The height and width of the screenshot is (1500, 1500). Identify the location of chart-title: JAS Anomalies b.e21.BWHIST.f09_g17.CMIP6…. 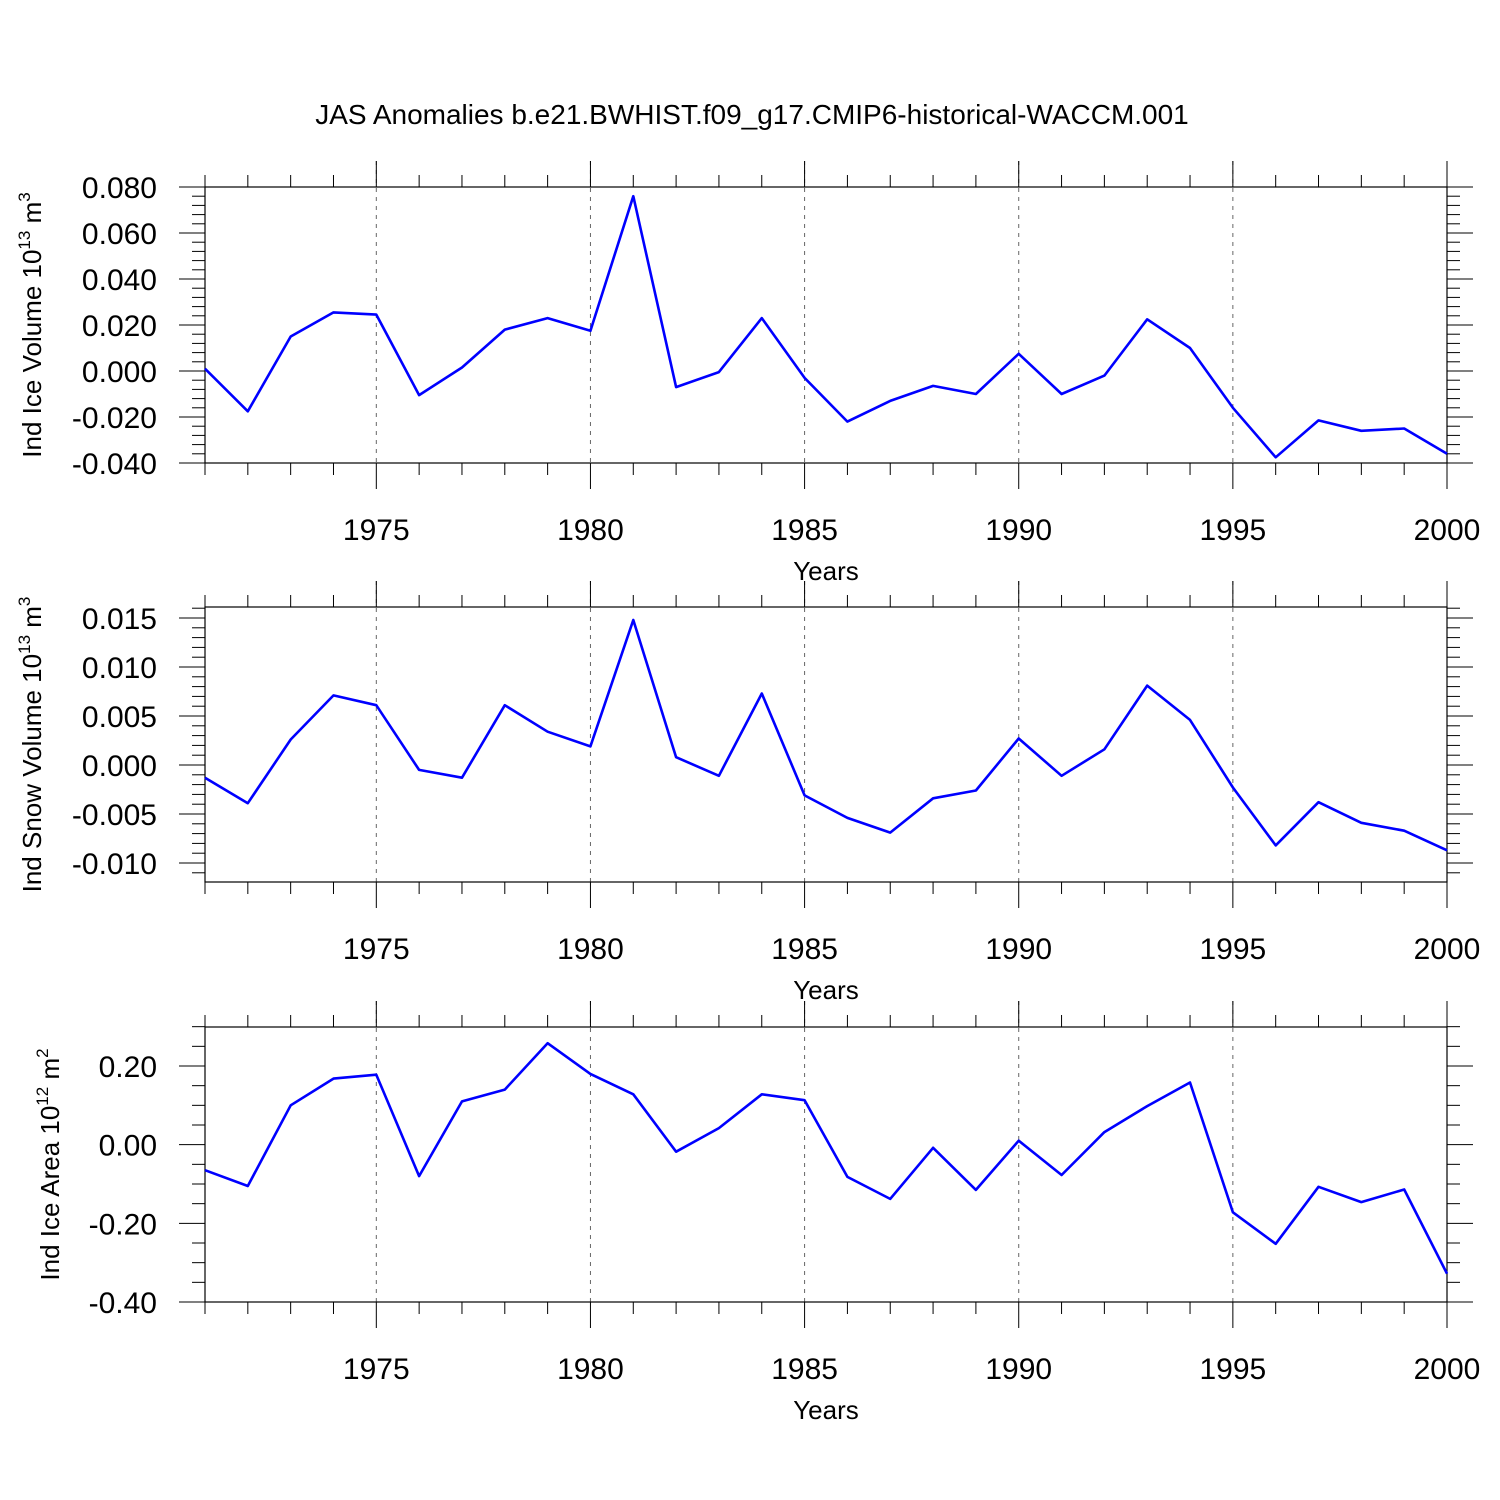
(752, 114).